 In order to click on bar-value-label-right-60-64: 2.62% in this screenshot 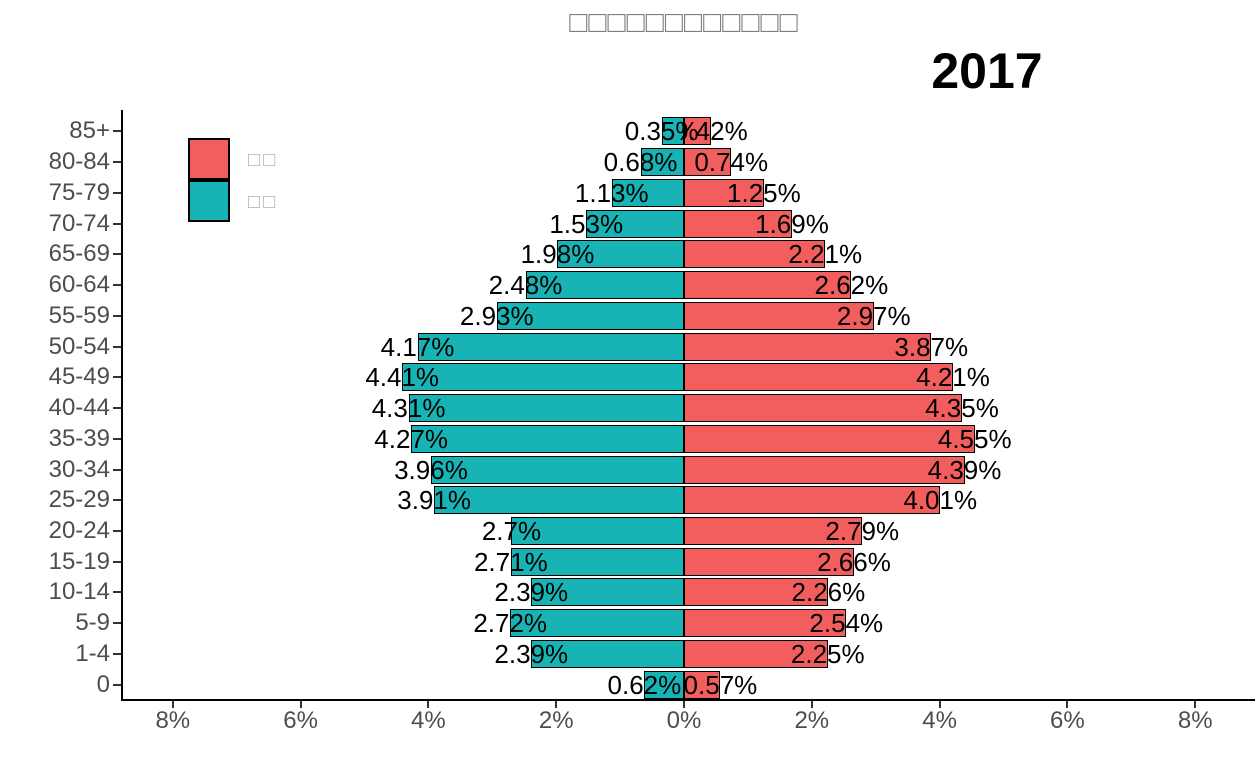, I will do `click(851, 285)`.